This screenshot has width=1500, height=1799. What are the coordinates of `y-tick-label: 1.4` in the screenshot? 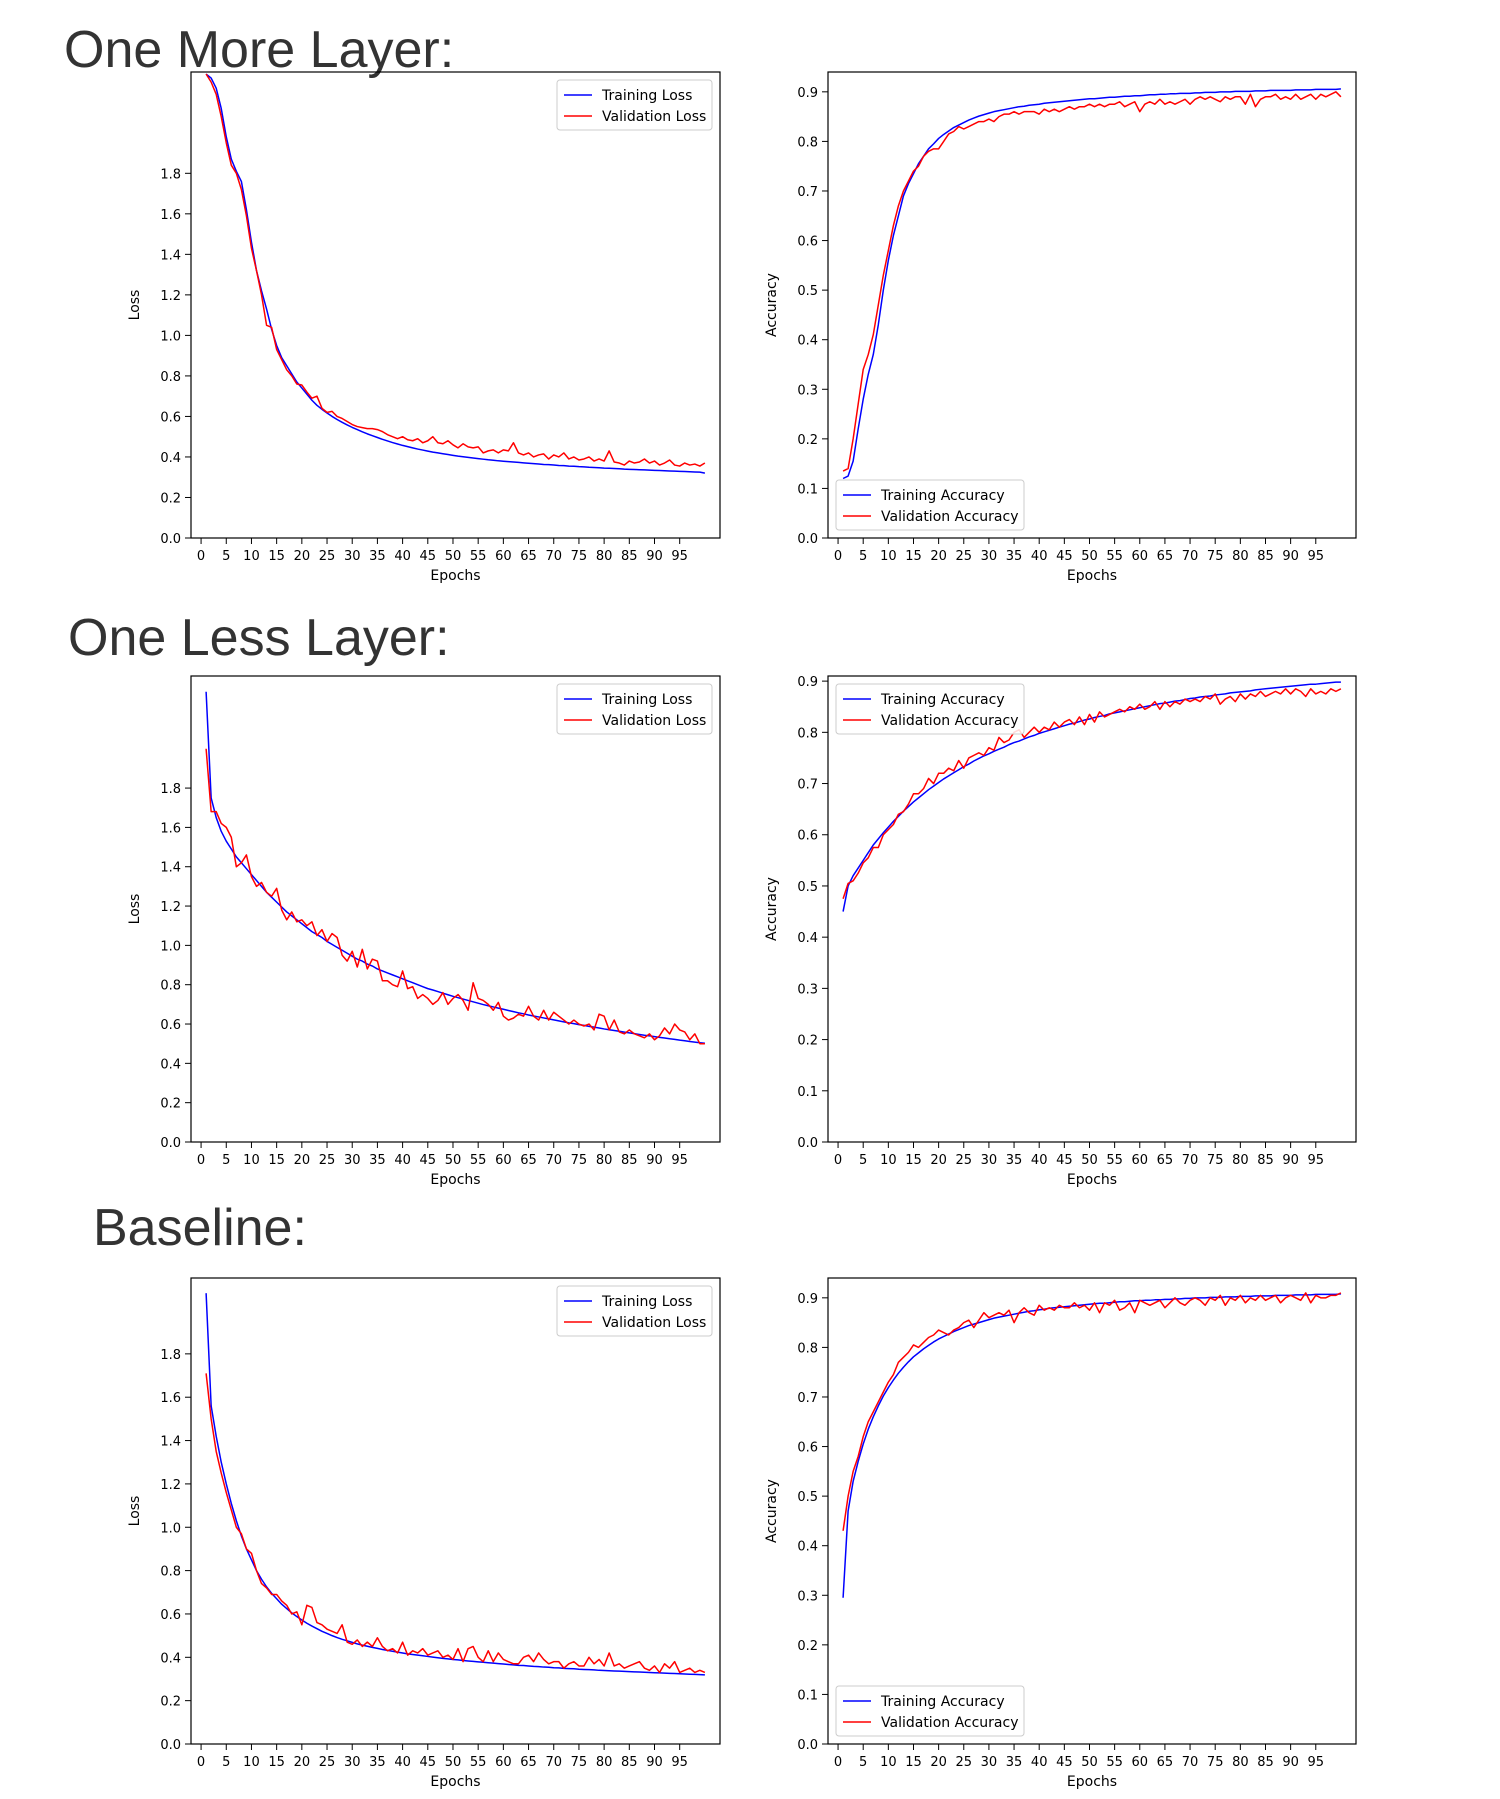 It's located at (170, 255).